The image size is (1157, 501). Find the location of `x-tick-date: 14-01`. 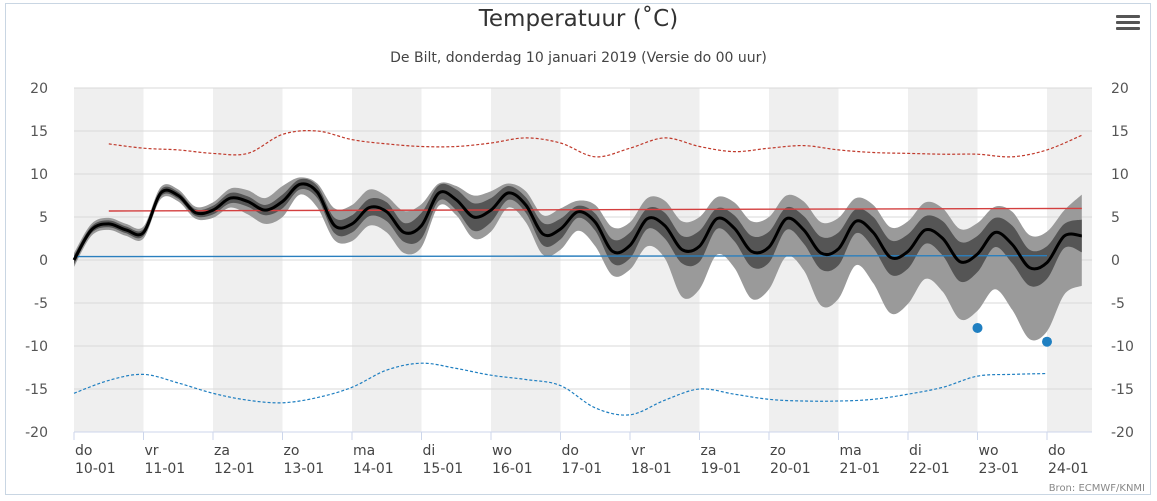

x-tick-date: 14-01 is located at coordinates (373, 469).